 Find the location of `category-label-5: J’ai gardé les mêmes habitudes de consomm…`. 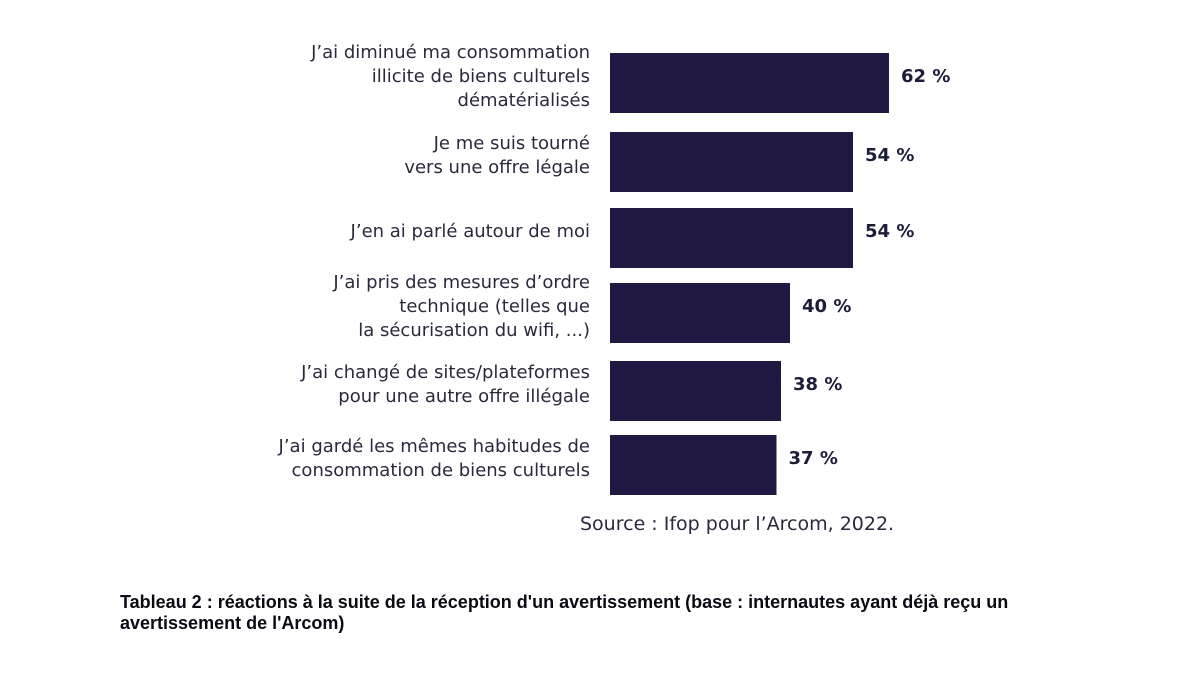

category-label-5: J’ai gardé les mêmes habitudes de consomm… is located at coordinates (434, 458).